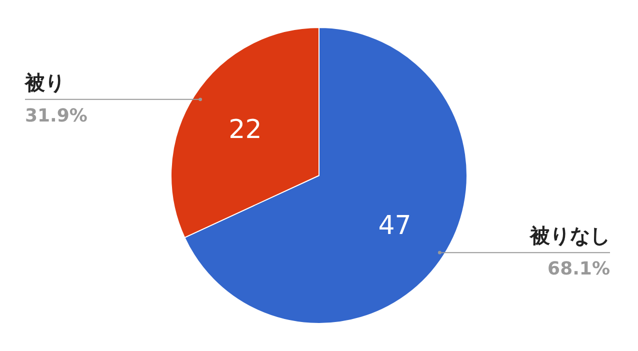 This screenshot has height=351, width=638. Describe the element at coordinates (44, 82) in the screenshot. I see `slice-label: 被り` at that location.